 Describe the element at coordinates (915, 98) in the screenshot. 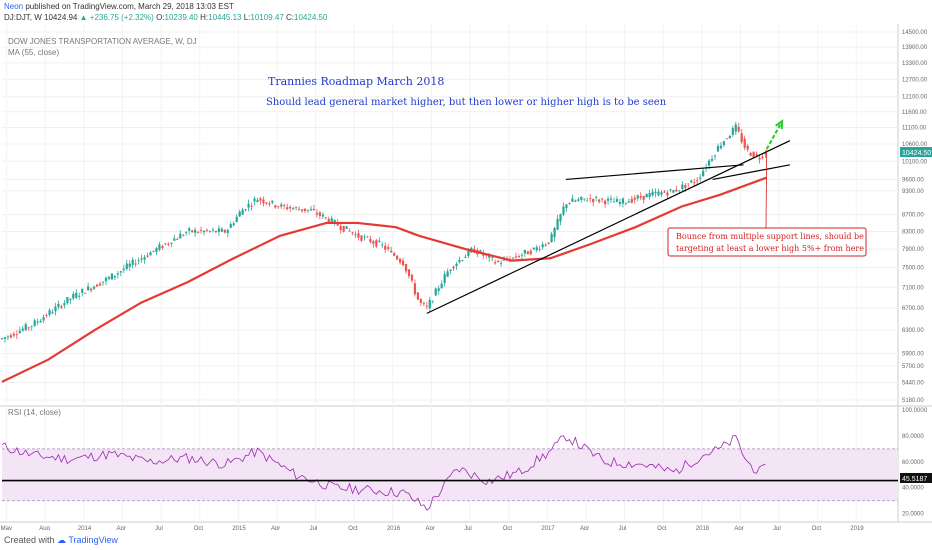

I see `price-tick-label: 12100.00` at that location.